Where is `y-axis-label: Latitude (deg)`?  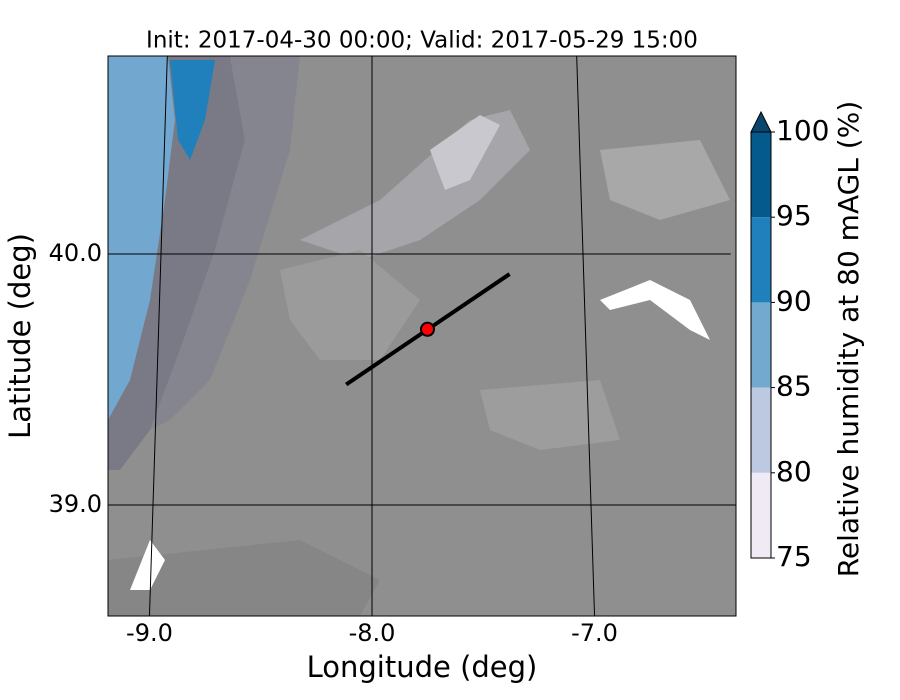 y-axis-label: Latitude (deg) is located at coordinates (20, 336).